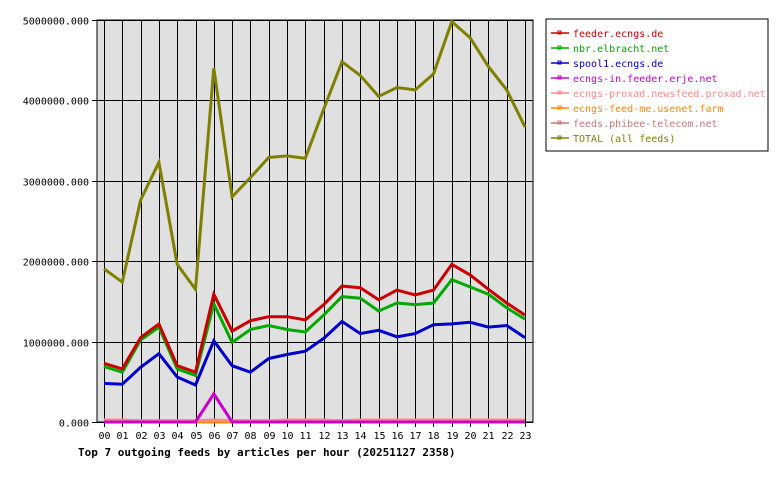  Describe the element at coordinates (621, 49) in the screenshot. I see `legend-label: nbr.elbracht.net` at that location.